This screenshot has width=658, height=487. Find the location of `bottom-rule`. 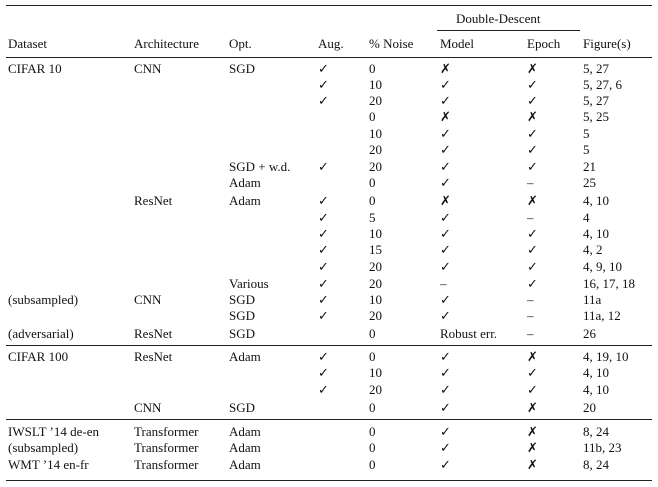

bottom-rule is located at coordinates (329, 480).